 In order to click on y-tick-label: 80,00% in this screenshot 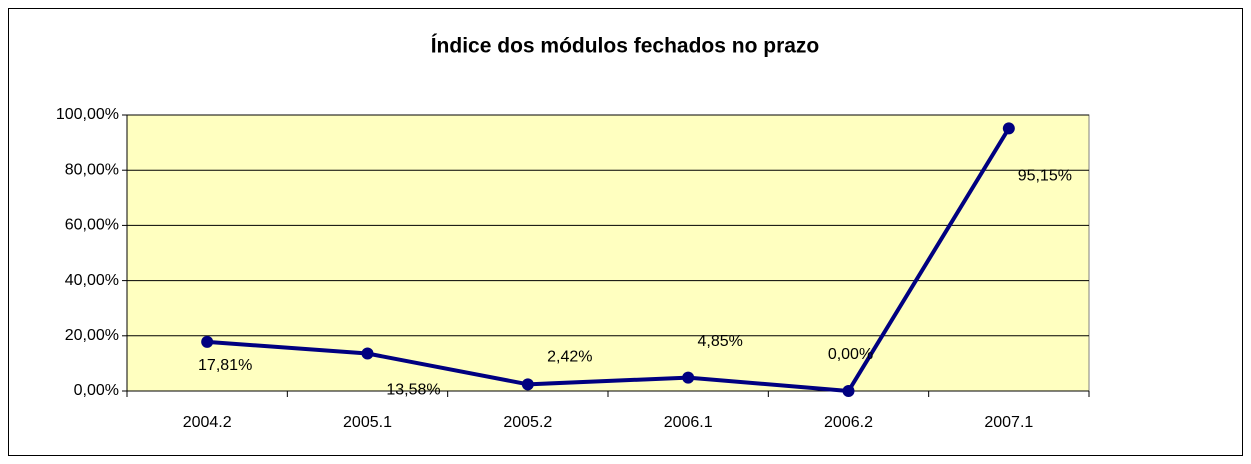, I will do `click(92, 169)`.